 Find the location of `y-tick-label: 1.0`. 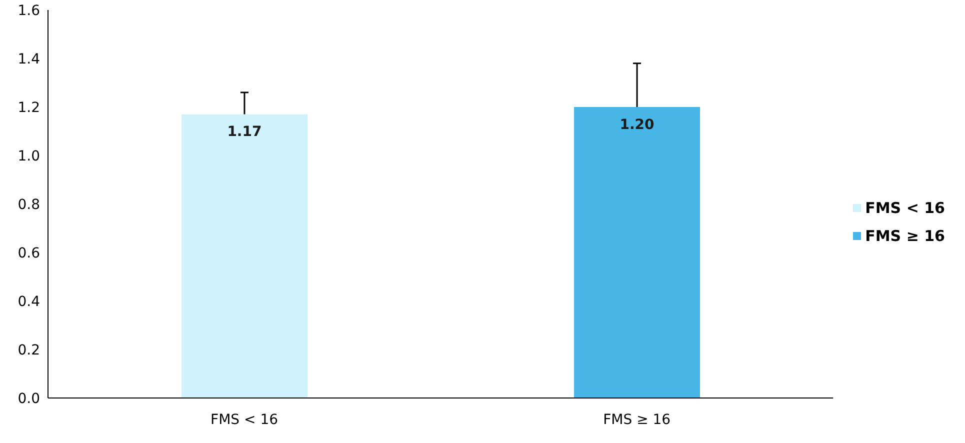

y-tick-label: 1.0 is located at coordinates (29, 156).